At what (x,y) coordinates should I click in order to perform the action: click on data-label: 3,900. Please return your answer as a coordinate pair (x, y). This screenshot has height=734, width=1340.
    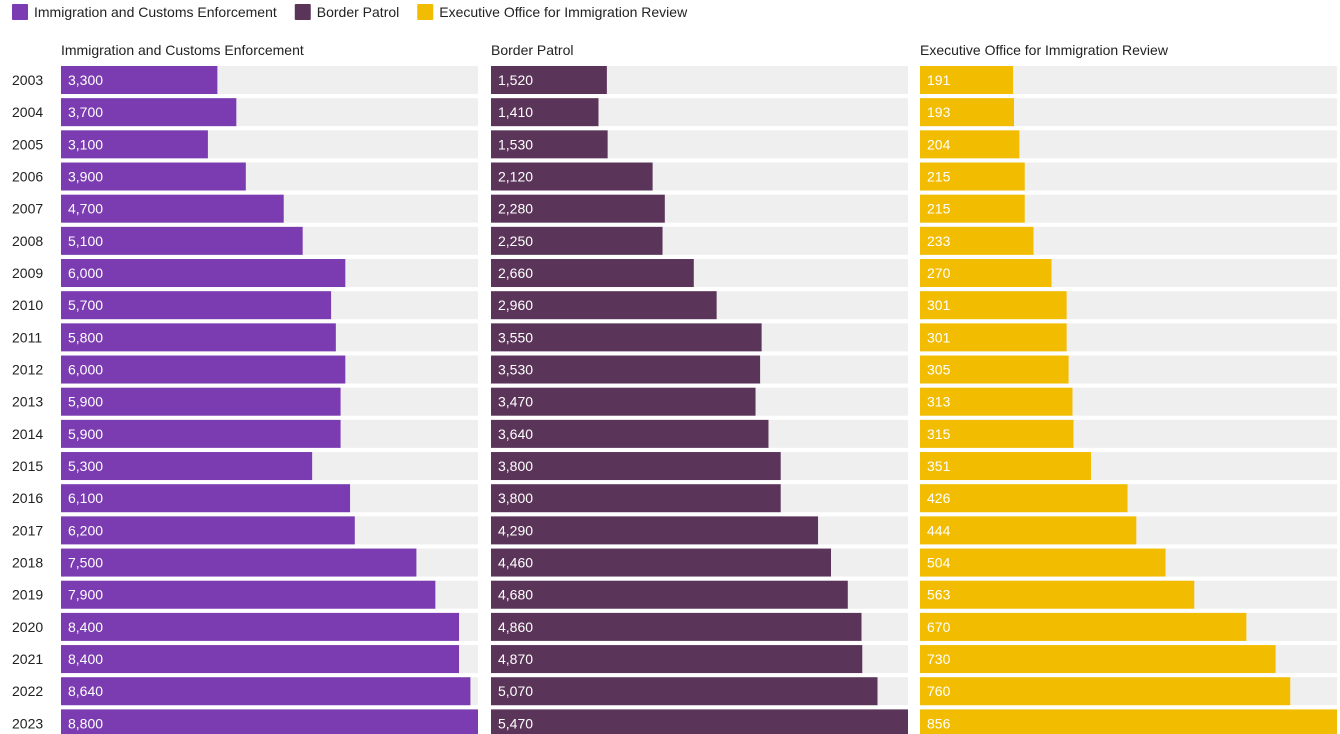
    Looking at the image, I should click on (85, 177).